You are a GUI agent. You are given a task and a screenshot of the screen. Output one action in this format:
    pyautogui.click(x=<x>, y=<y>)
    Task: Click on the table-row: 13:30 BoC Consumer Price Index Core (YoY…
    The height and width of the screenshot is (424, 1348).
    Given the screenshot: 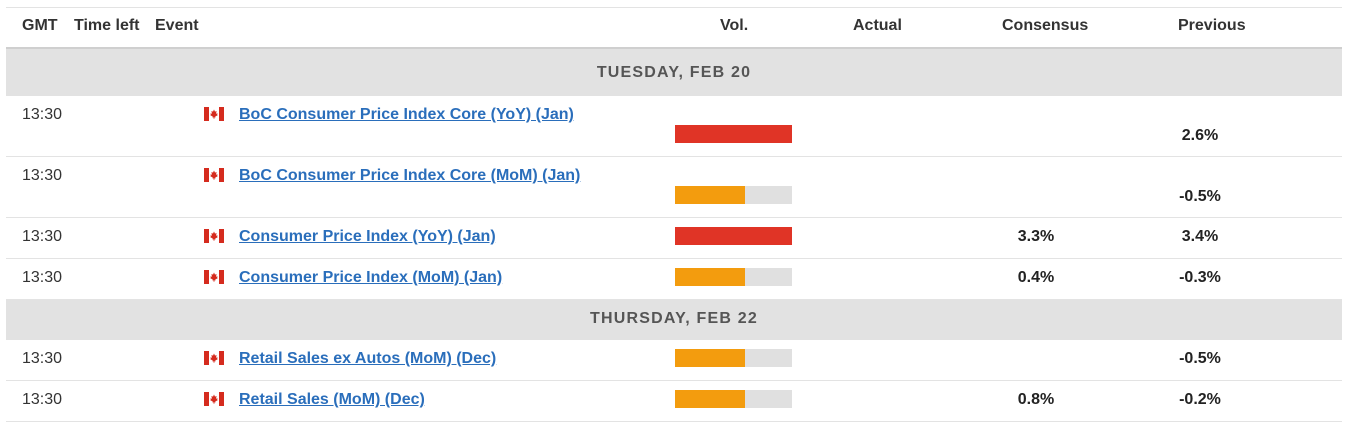 What is the action you would take?
    pyautogui.click(x=674, y=126)
    